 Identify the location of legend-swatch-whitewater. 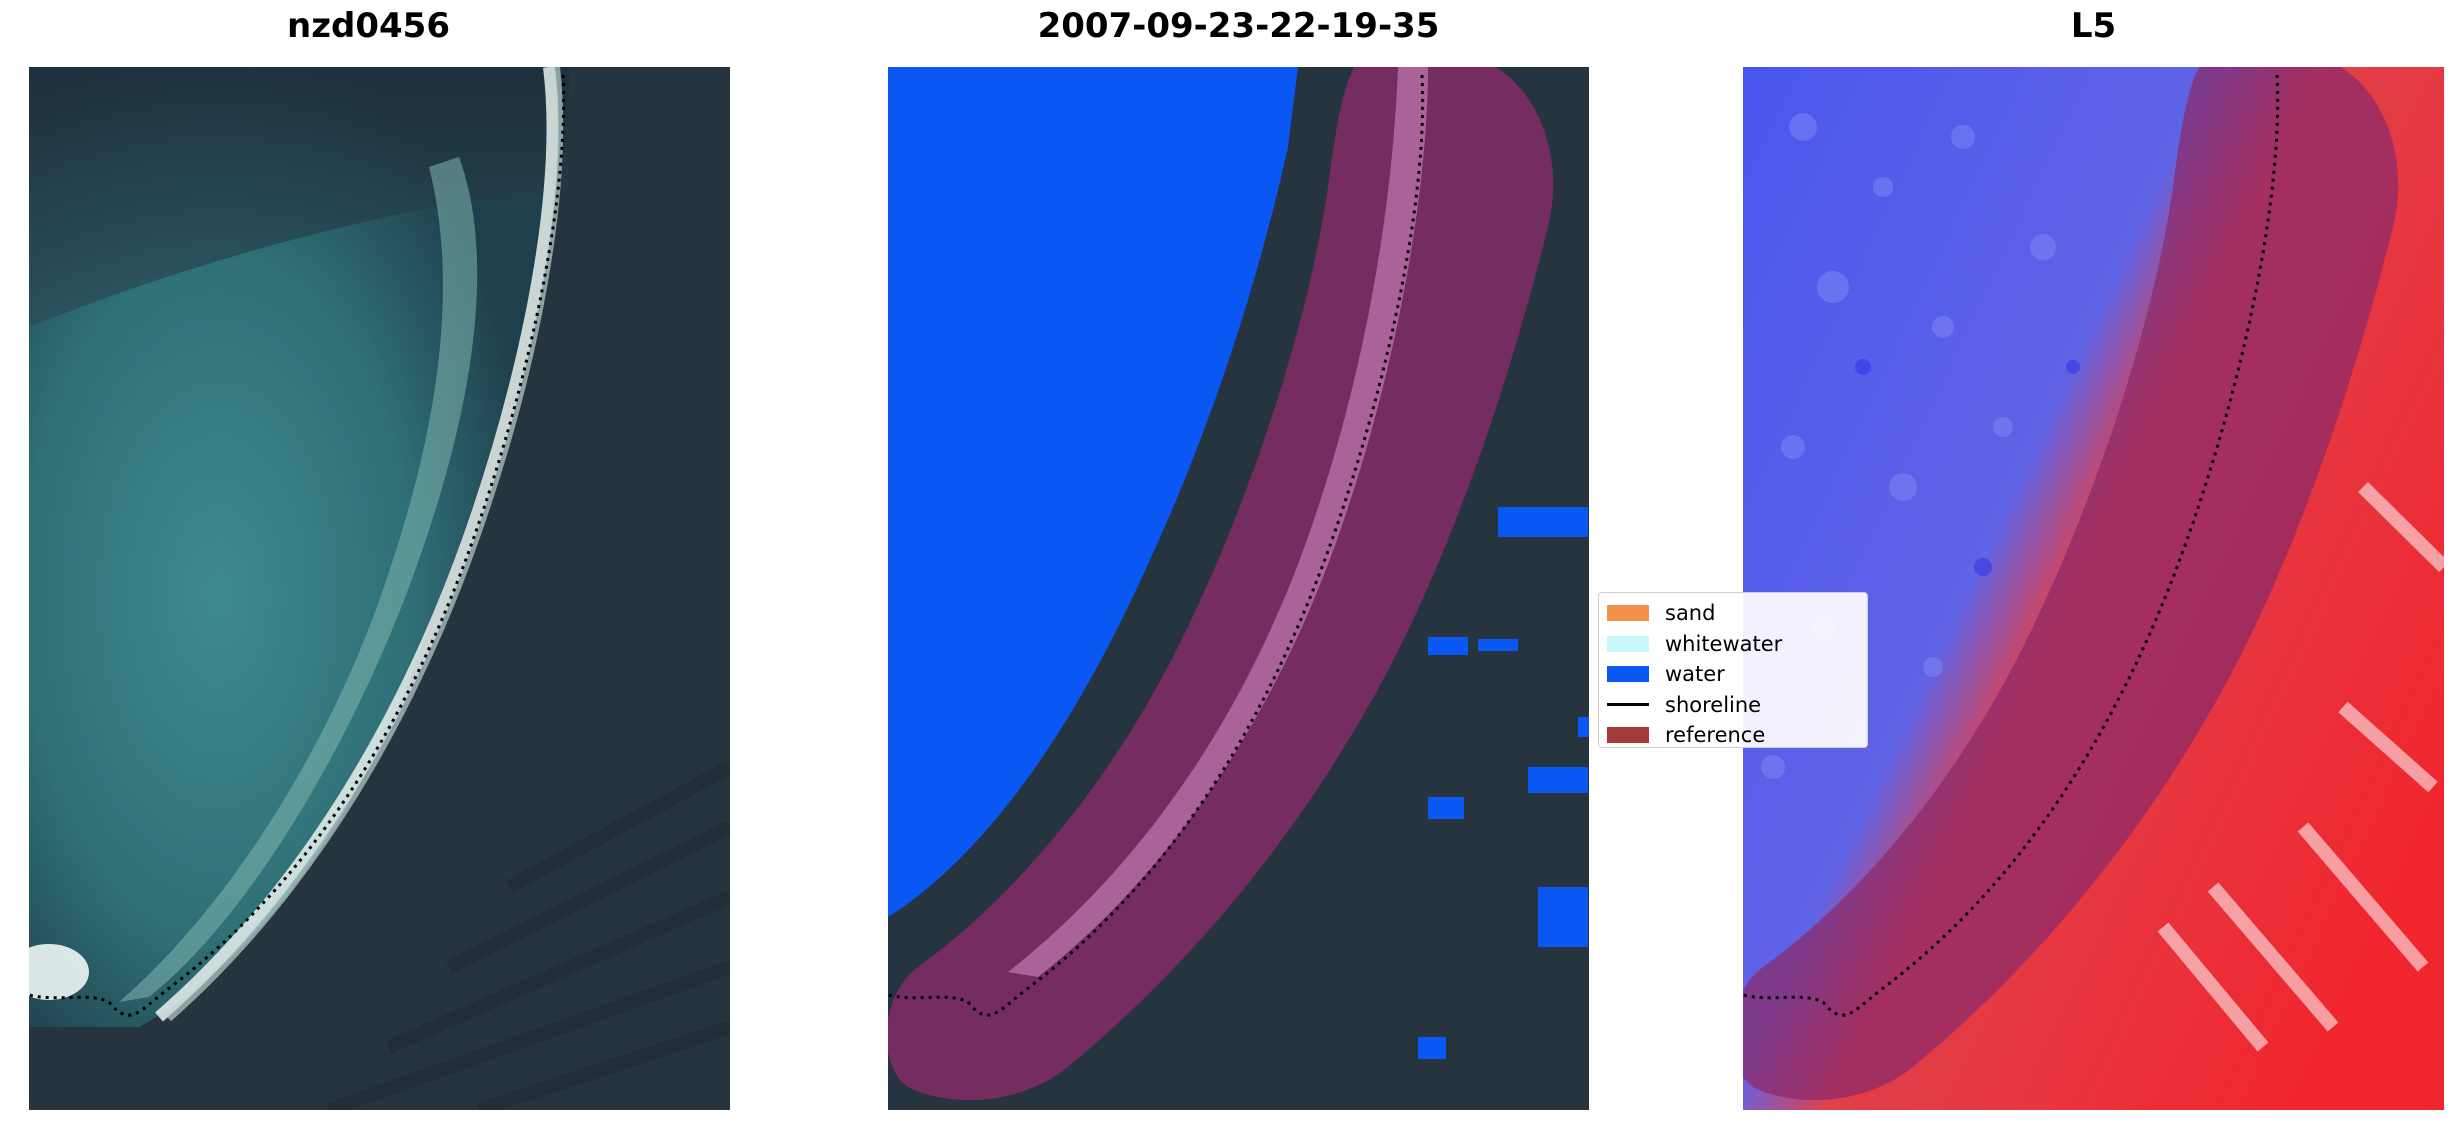
(1628, 643).